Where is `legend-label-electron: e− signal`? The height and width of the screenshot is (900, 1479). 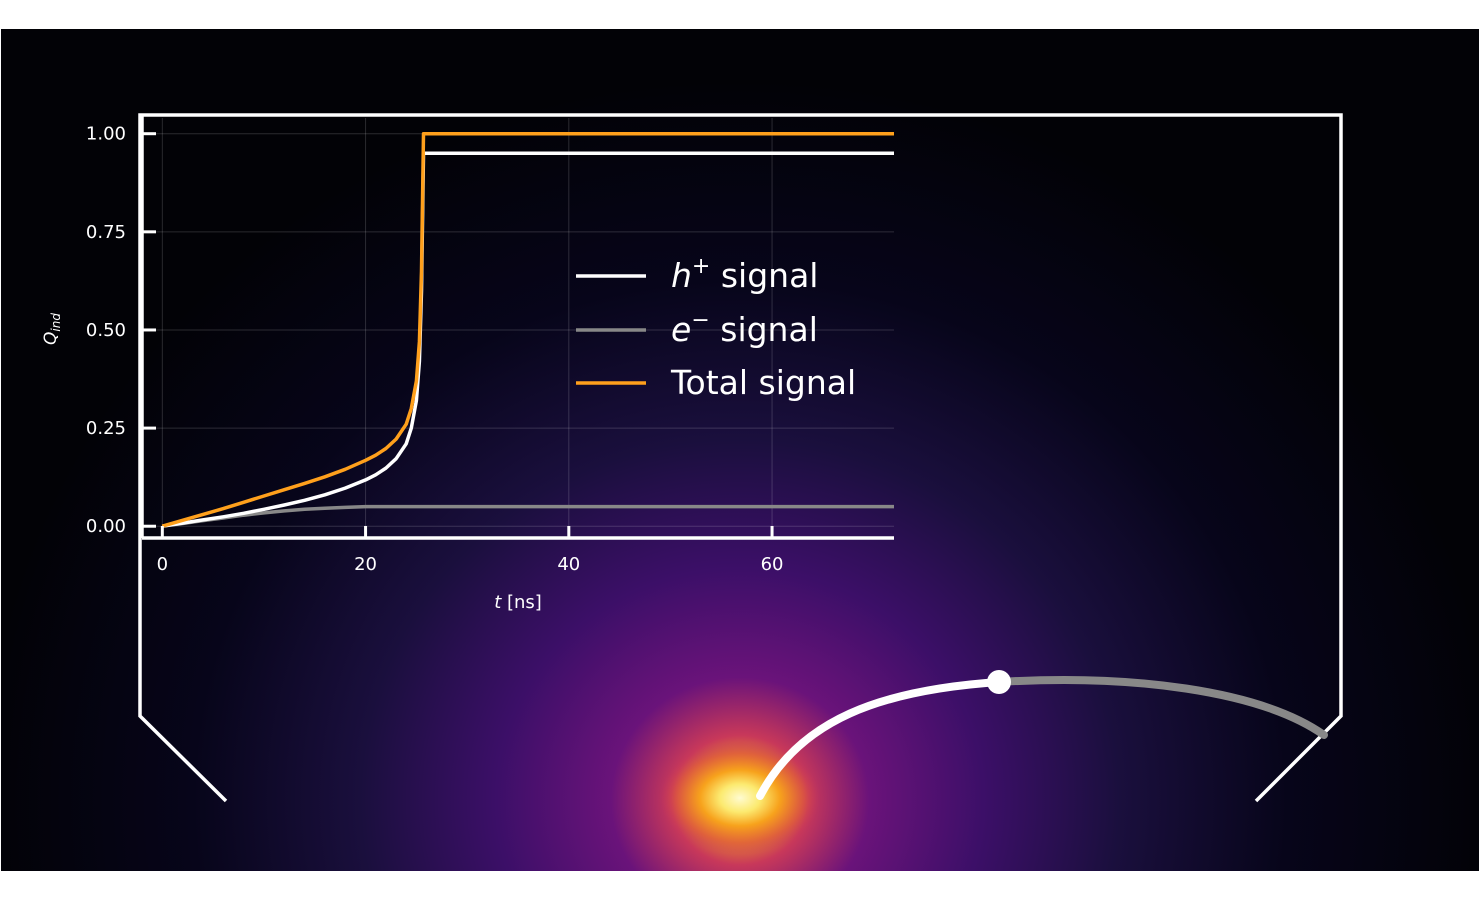
legend-label-electron: e− signal is located at coordinates (744, 328).